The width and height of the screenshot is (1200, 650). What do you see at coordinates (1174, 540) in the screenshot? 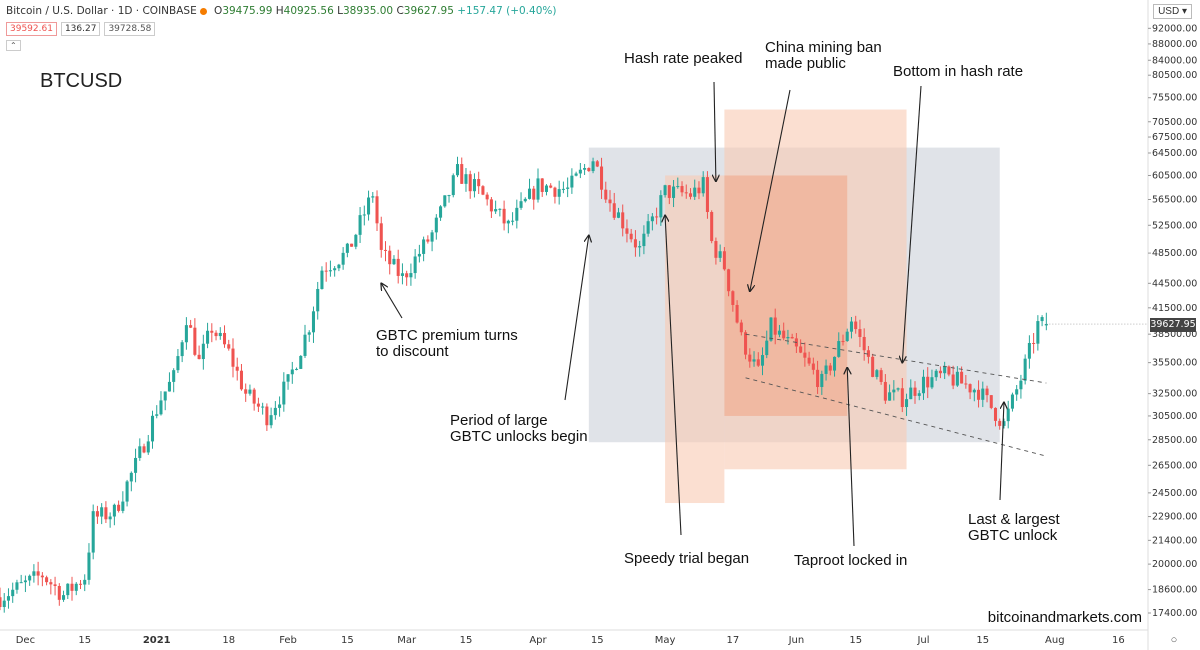
I see `price-tick-label: 21400.00` at bounding box center [1174, 540].